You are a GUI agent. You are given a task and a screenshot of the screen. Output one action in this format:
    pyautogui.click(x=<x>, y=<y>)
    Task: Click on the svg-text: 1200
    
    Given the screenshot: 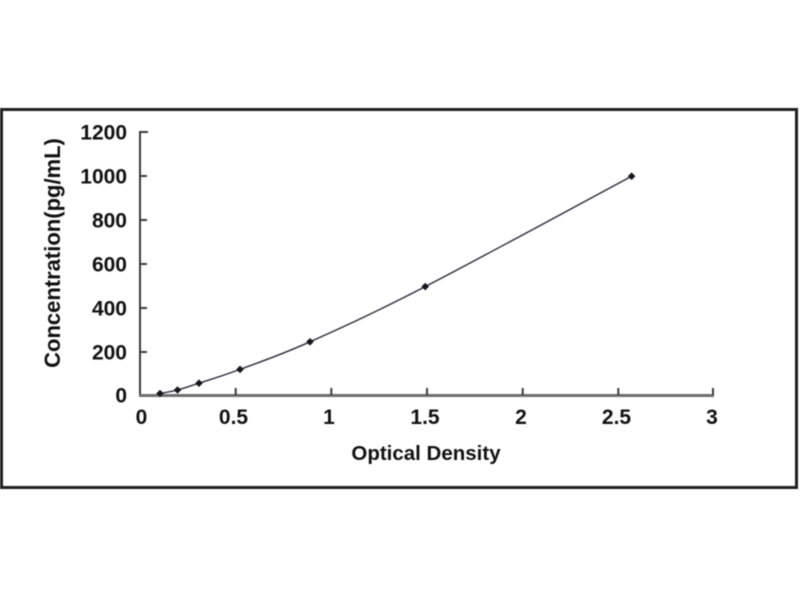 What is the action you would take?
    pyautogui.click(x=103, y=133)
    